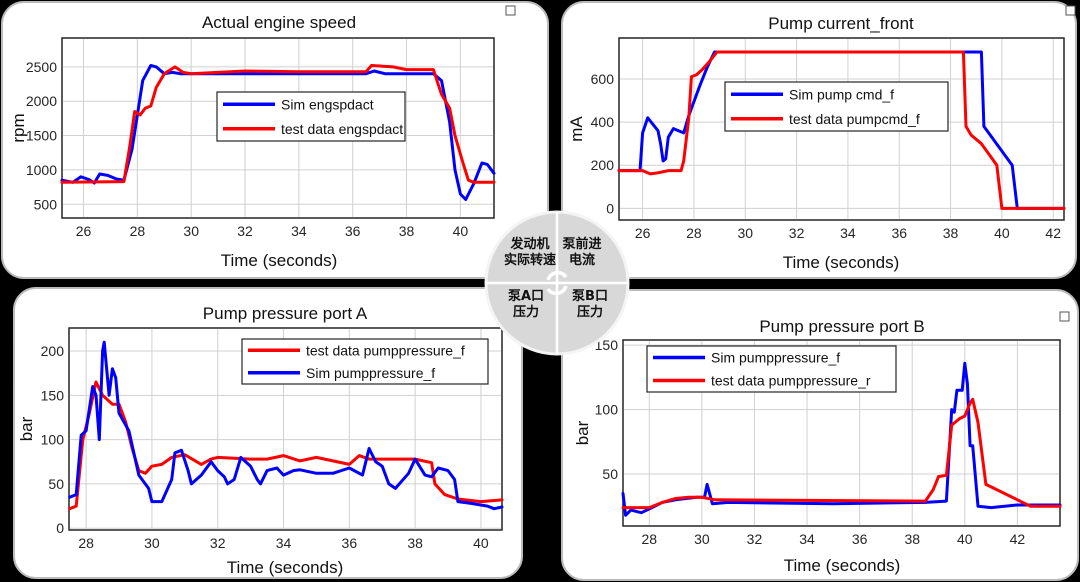  What do you see at coordinates (41, 170) in the screenshot?
I see `y-tick-label: 1000` at bounding box center [41, 170].